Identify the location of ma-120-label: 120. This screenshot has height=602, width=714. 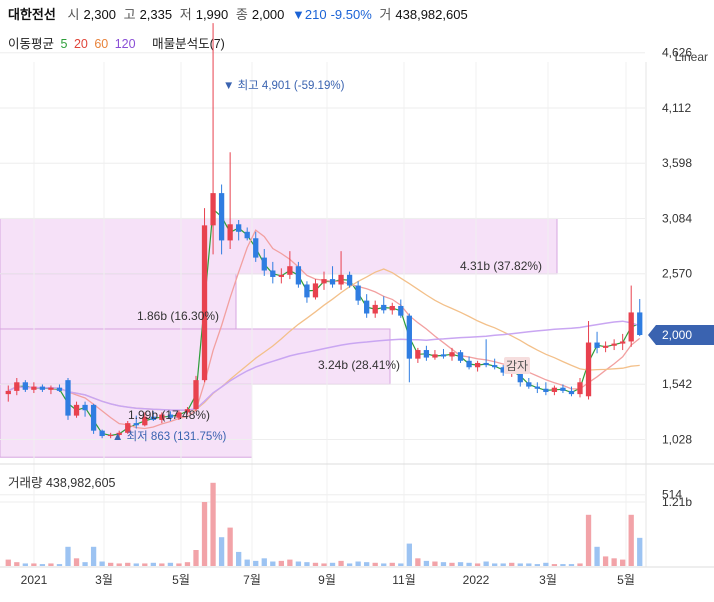
(125, 44).